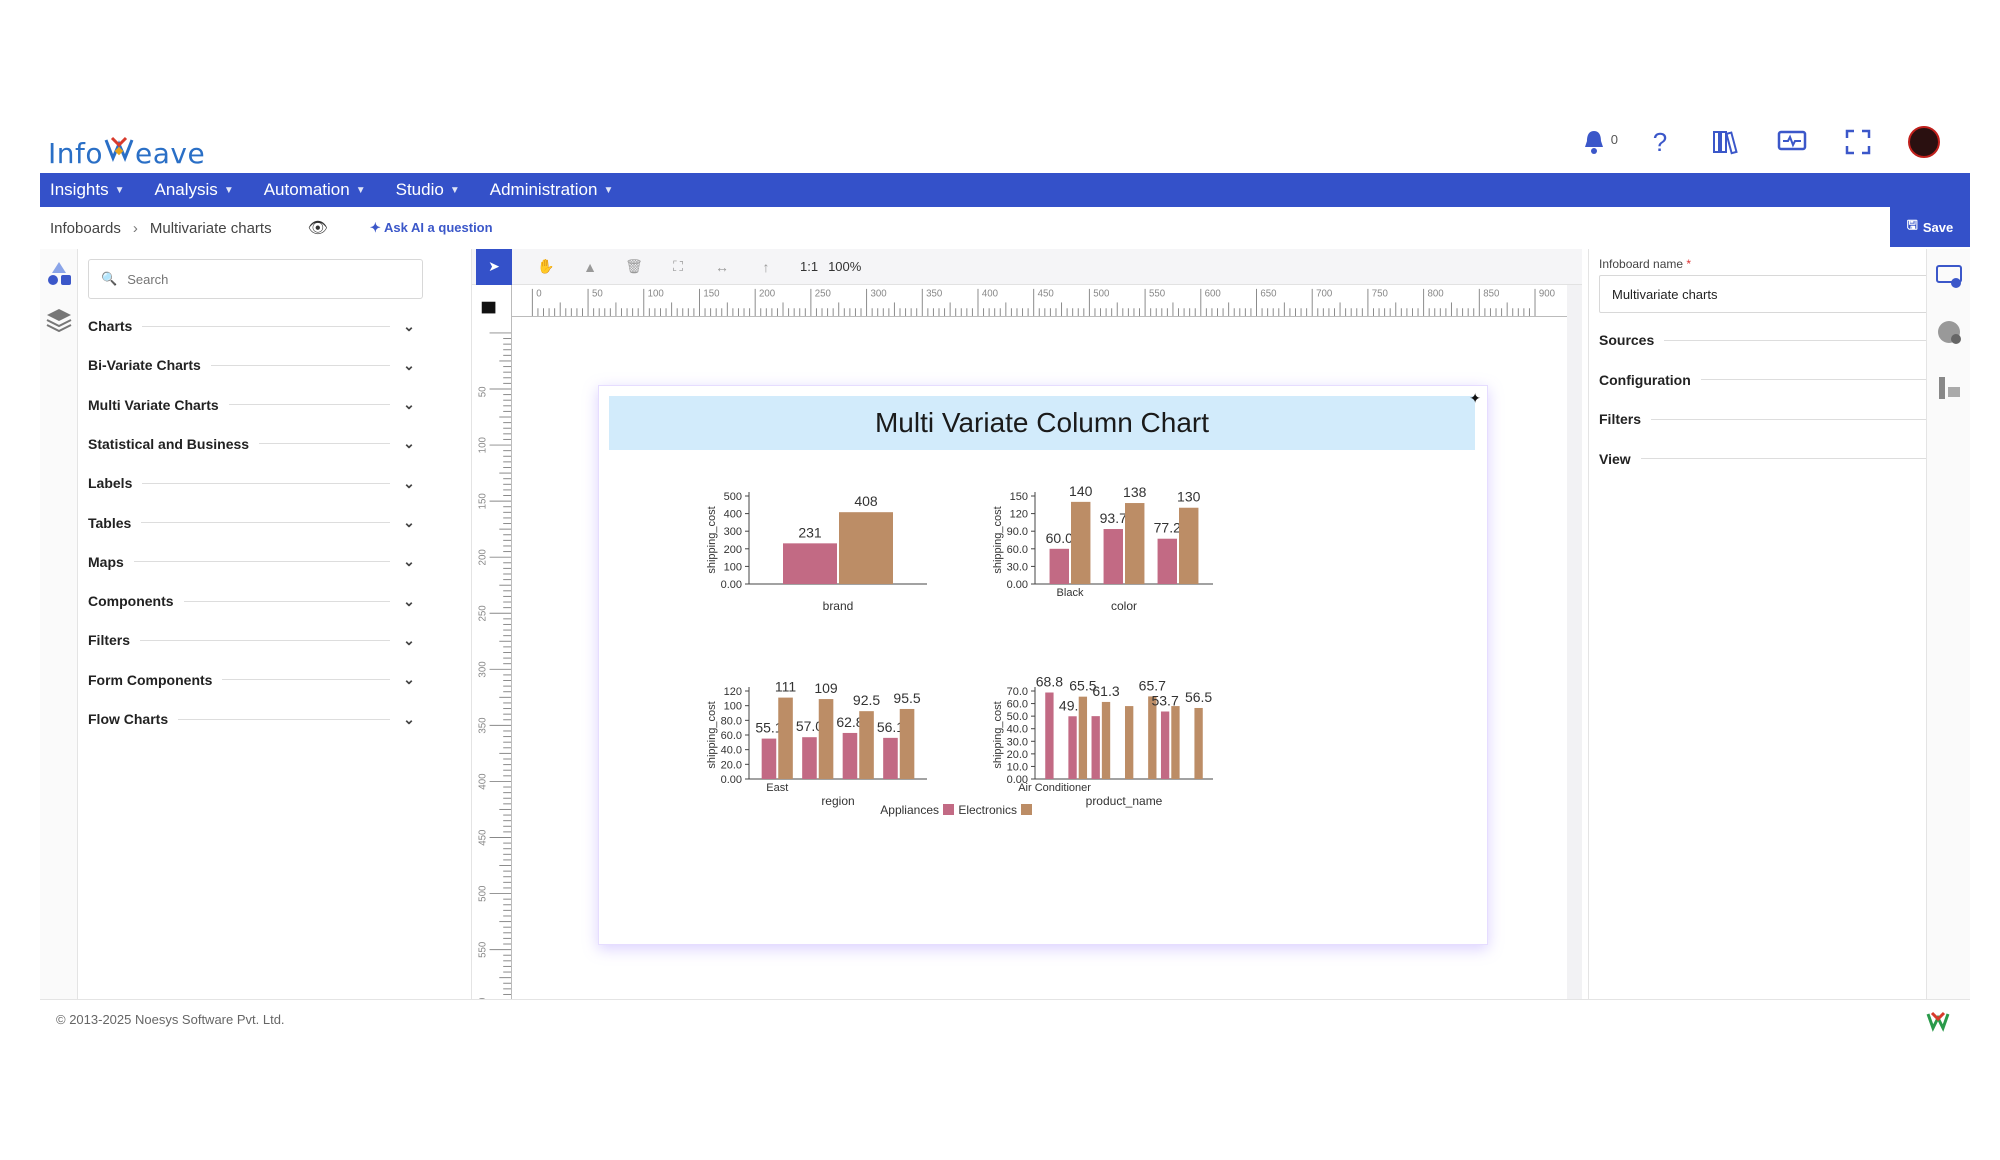 This screenshot has height=1160, width=2000. I want to click on palette-icon, so click(1949, 332).